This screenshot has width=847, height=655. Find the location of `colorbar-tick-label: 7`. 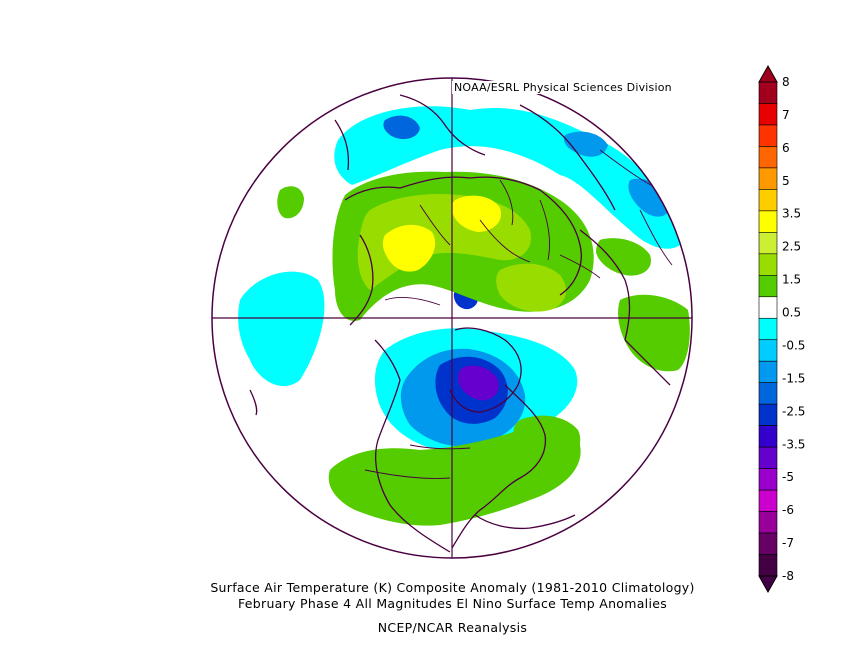

colorbar-tick-label: 7 is located at coordinates (786, 115).